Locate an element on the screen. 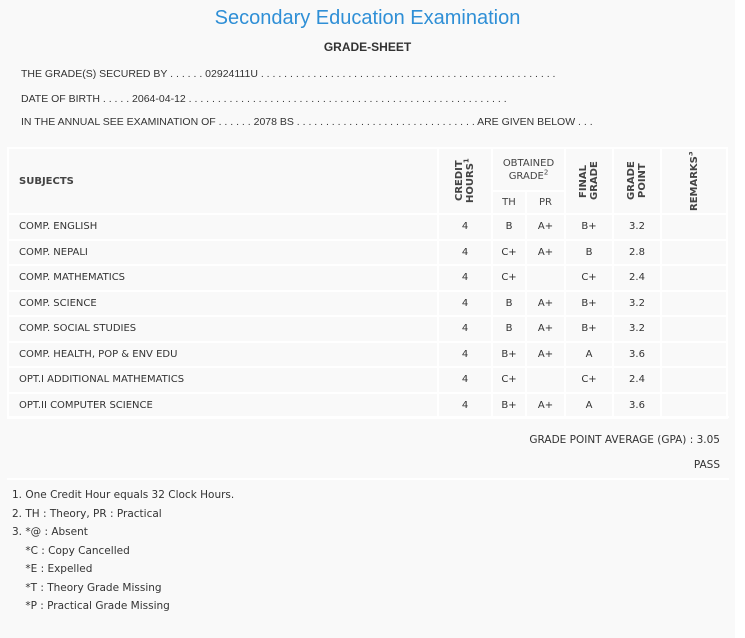 Image resolution: width=745 pixels, height=638 pixels. table-row: COMP. NEPALI 4 C+ A+ B 2.8 is located at coordinates (367, 252).